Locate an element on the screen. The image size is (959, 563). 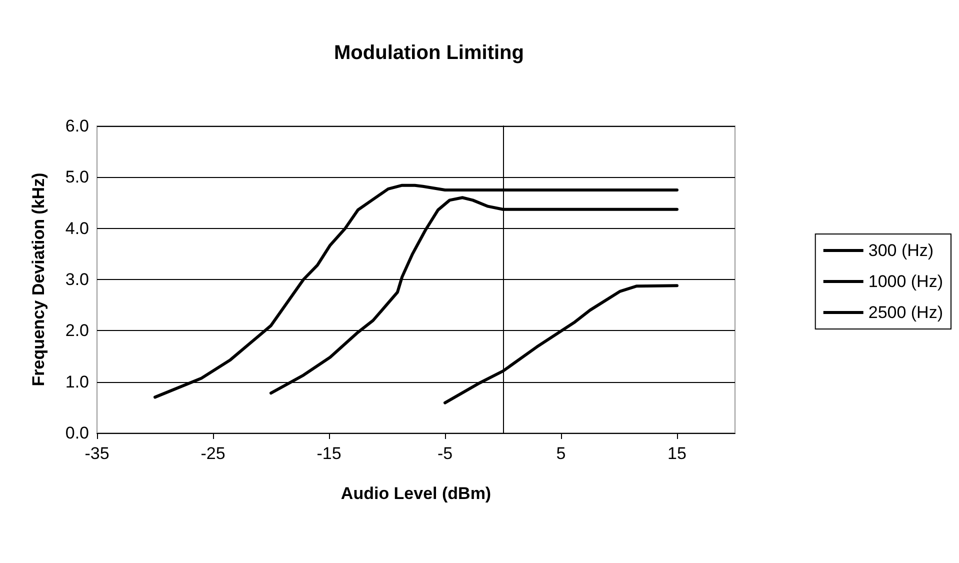
chart-title: Modulation Limiting is located at coordinates (429, 53).